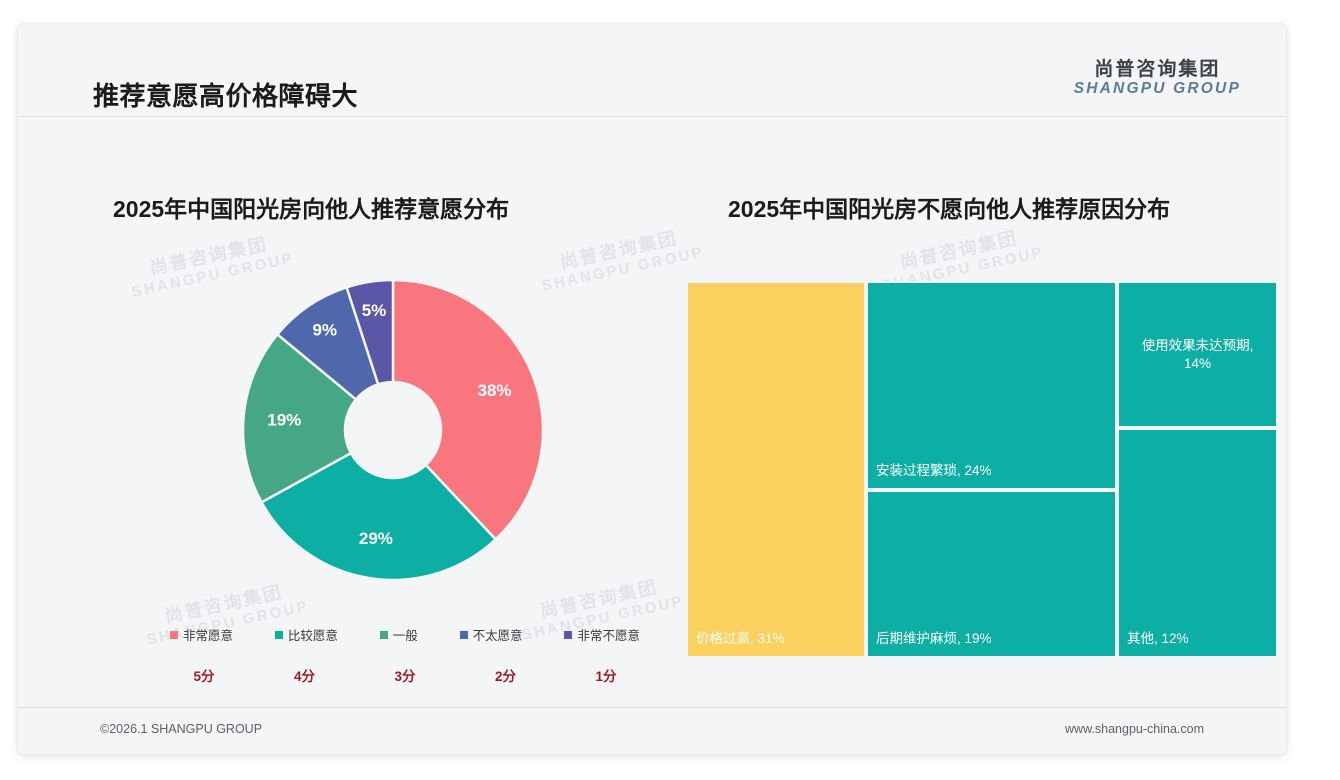 This screenshot has height=780, width=1340. Describe the element at coordinates (652, 70) in the screenshot. I see `slide-header: 推荐意愿高价格障碍大 尚普咨询集团 SHANGPU GROUP` at that location.